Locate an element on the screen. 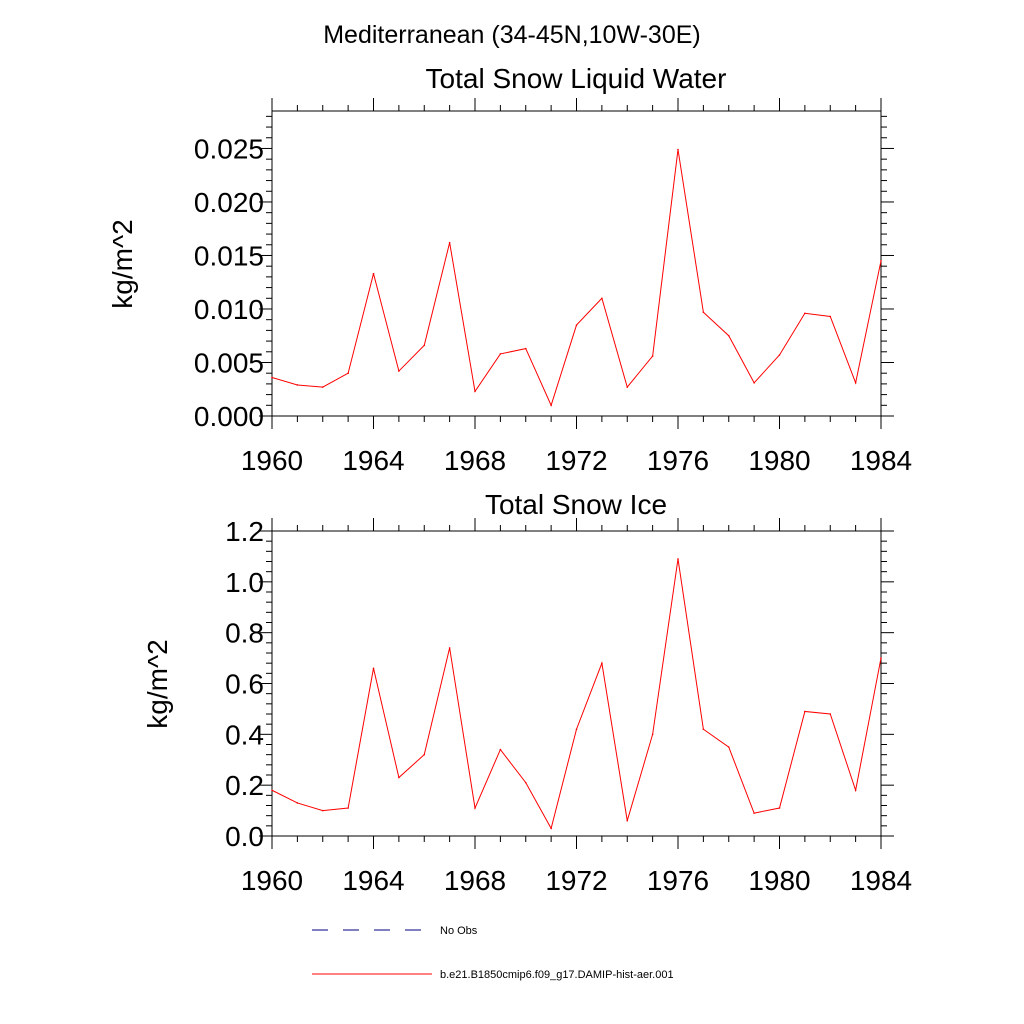 Image resolution: width=1024 pixels, height=1024 pixels. chart-title: Total Snow Liquid Water is located at coordinates (576, 78).